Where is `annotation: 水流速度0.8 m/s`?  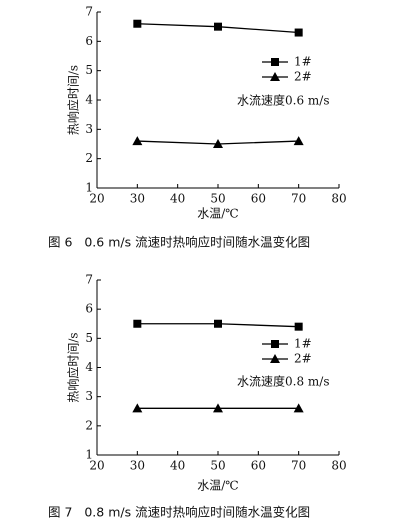 annotation: 水流速度0.8 m/s is located at coordinates (283, 381).